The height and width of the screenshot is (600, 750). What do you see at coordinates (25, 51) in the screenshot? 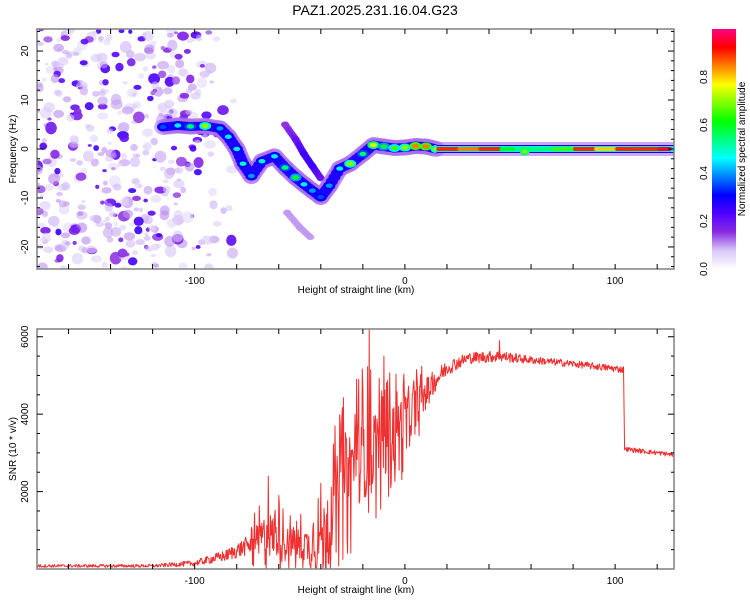
I see `spectrogram-ytick-label: 20` at bounding box center [25, 51].